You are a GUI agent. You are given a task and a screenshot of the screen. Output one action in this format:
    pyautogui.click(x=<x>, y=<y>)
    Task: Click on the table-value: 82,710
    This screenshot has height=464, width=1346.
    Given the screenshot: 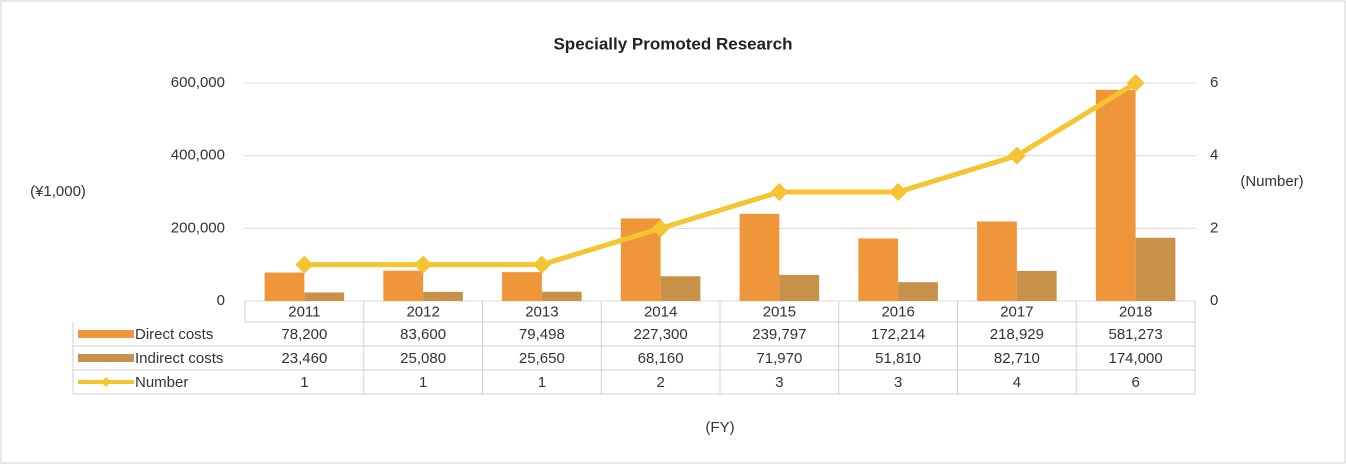 What is the action you would take?
    pyautogui.click(x=1017, y=358)
    